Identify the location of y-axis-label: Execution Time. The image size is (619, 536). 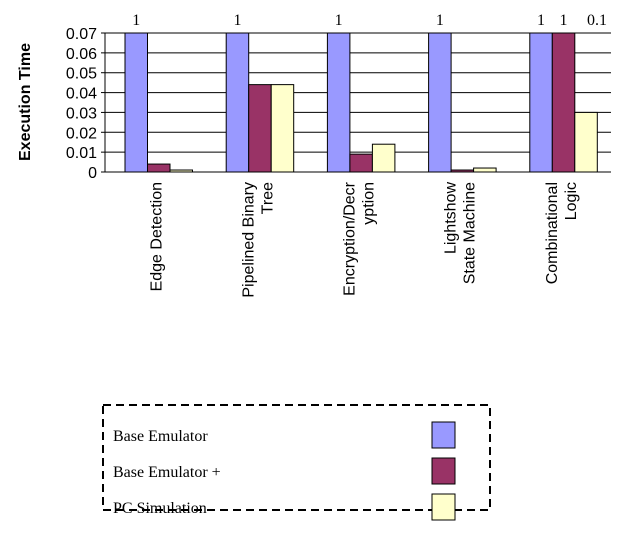
(25, 102).